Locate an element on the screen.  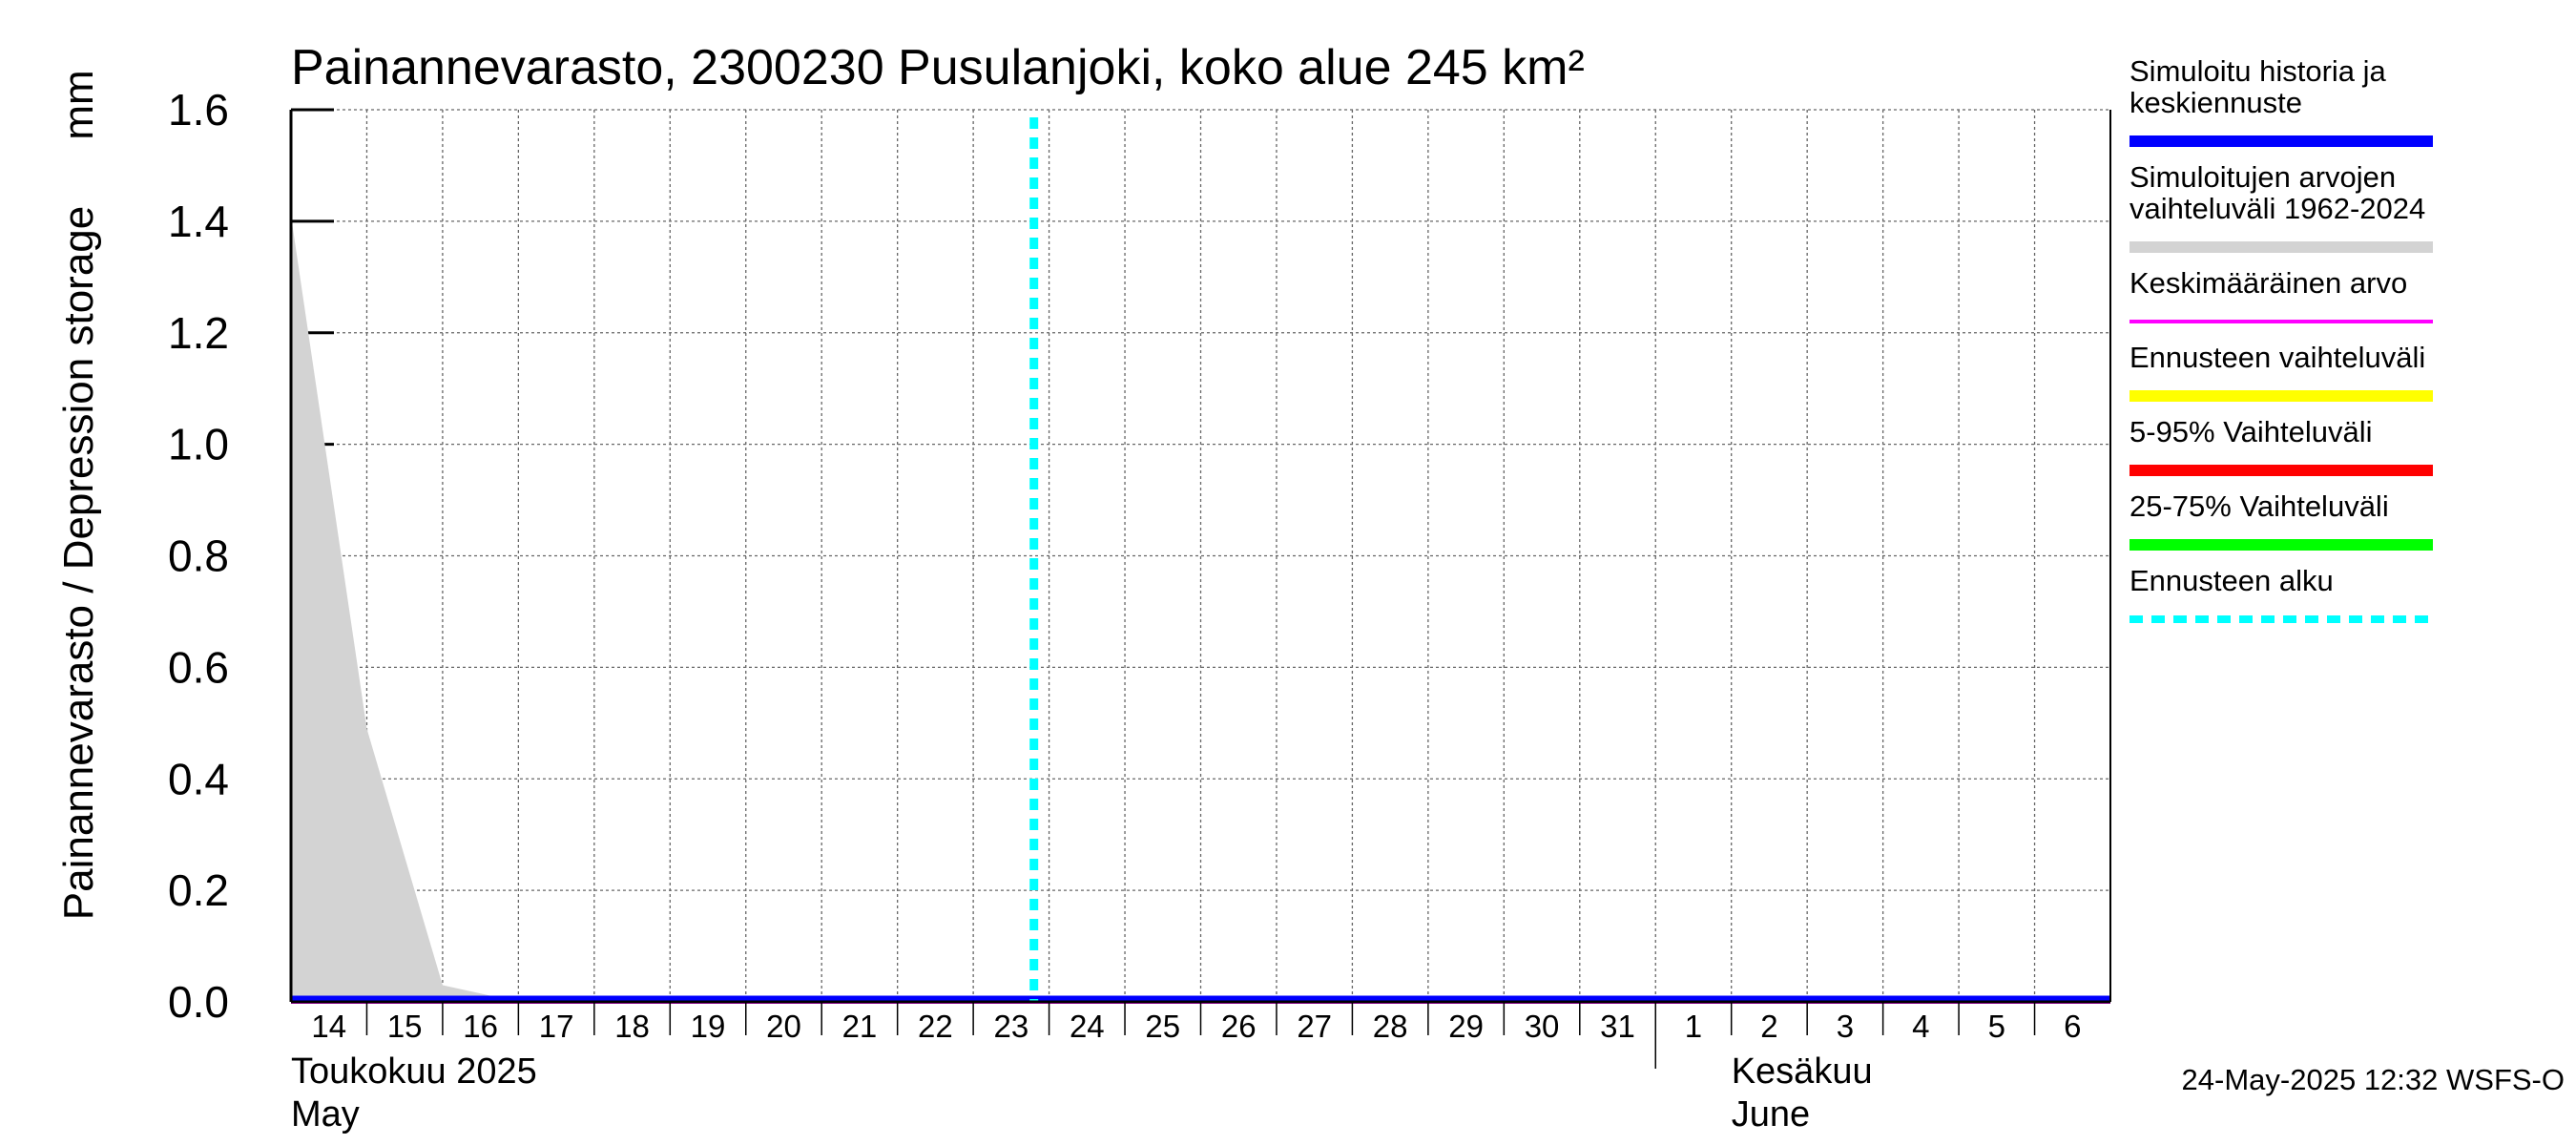
x-tick-label: 30 is located at coordinates (1542, 1026).